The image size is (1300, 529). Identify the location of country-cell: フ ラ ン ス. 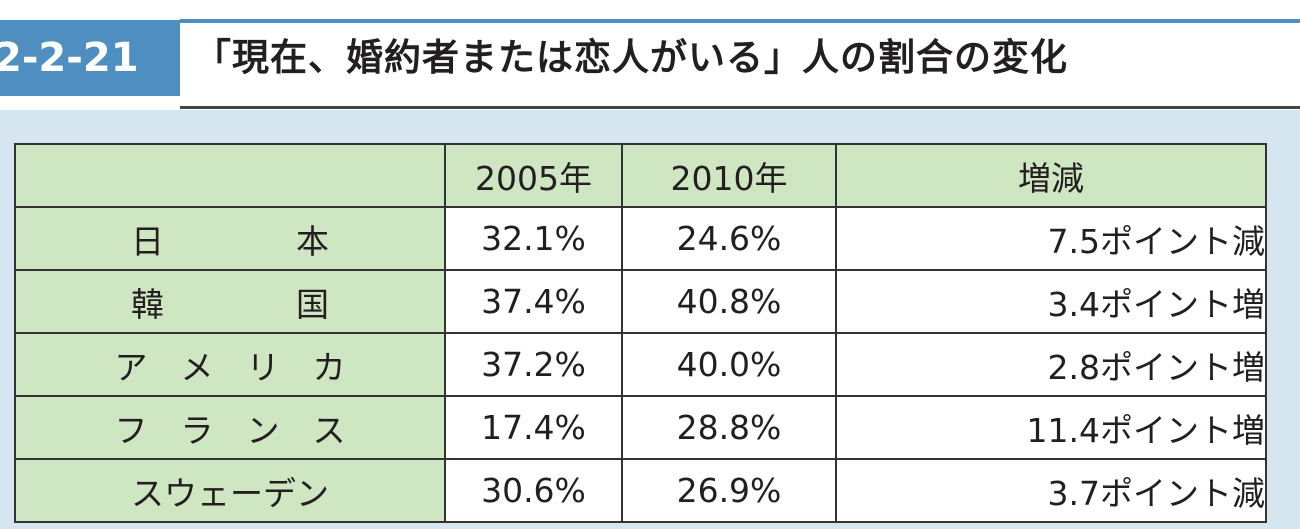
(230, 427).